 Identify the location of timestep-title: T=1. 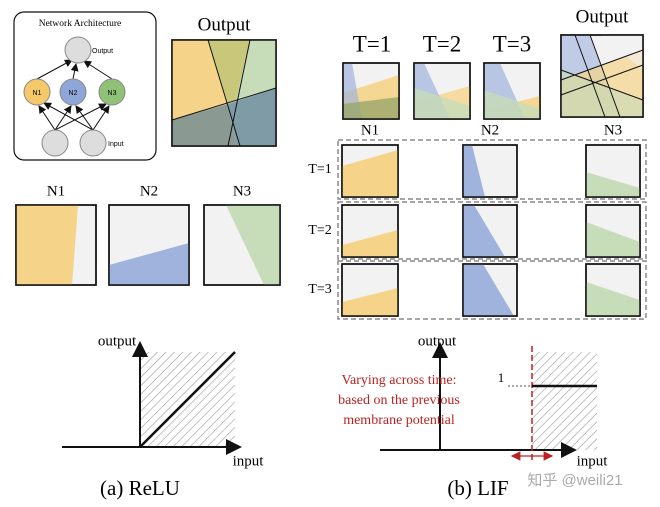
(372, 43).